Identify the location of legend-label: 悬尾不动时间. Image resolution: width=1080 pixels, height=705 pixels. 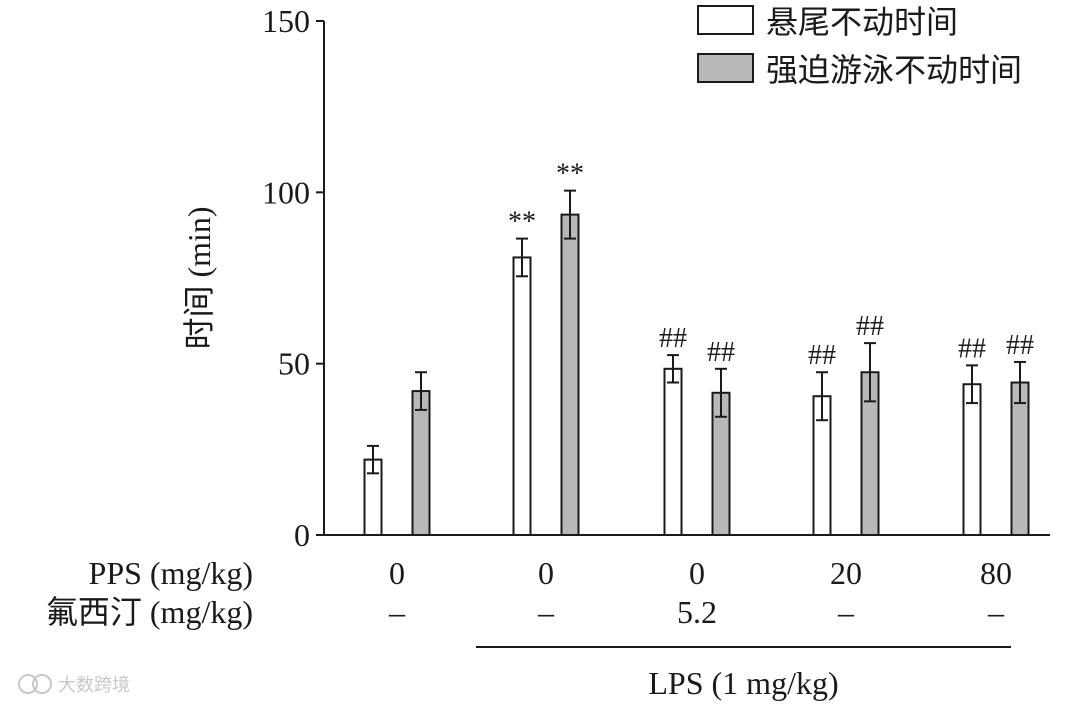
(862, 22).